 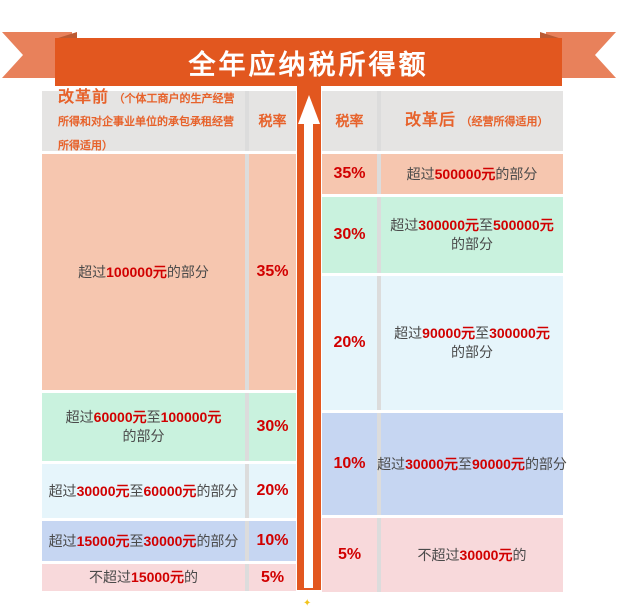 I want to click on ribbon-right-fold, so click(x=551, y=35).